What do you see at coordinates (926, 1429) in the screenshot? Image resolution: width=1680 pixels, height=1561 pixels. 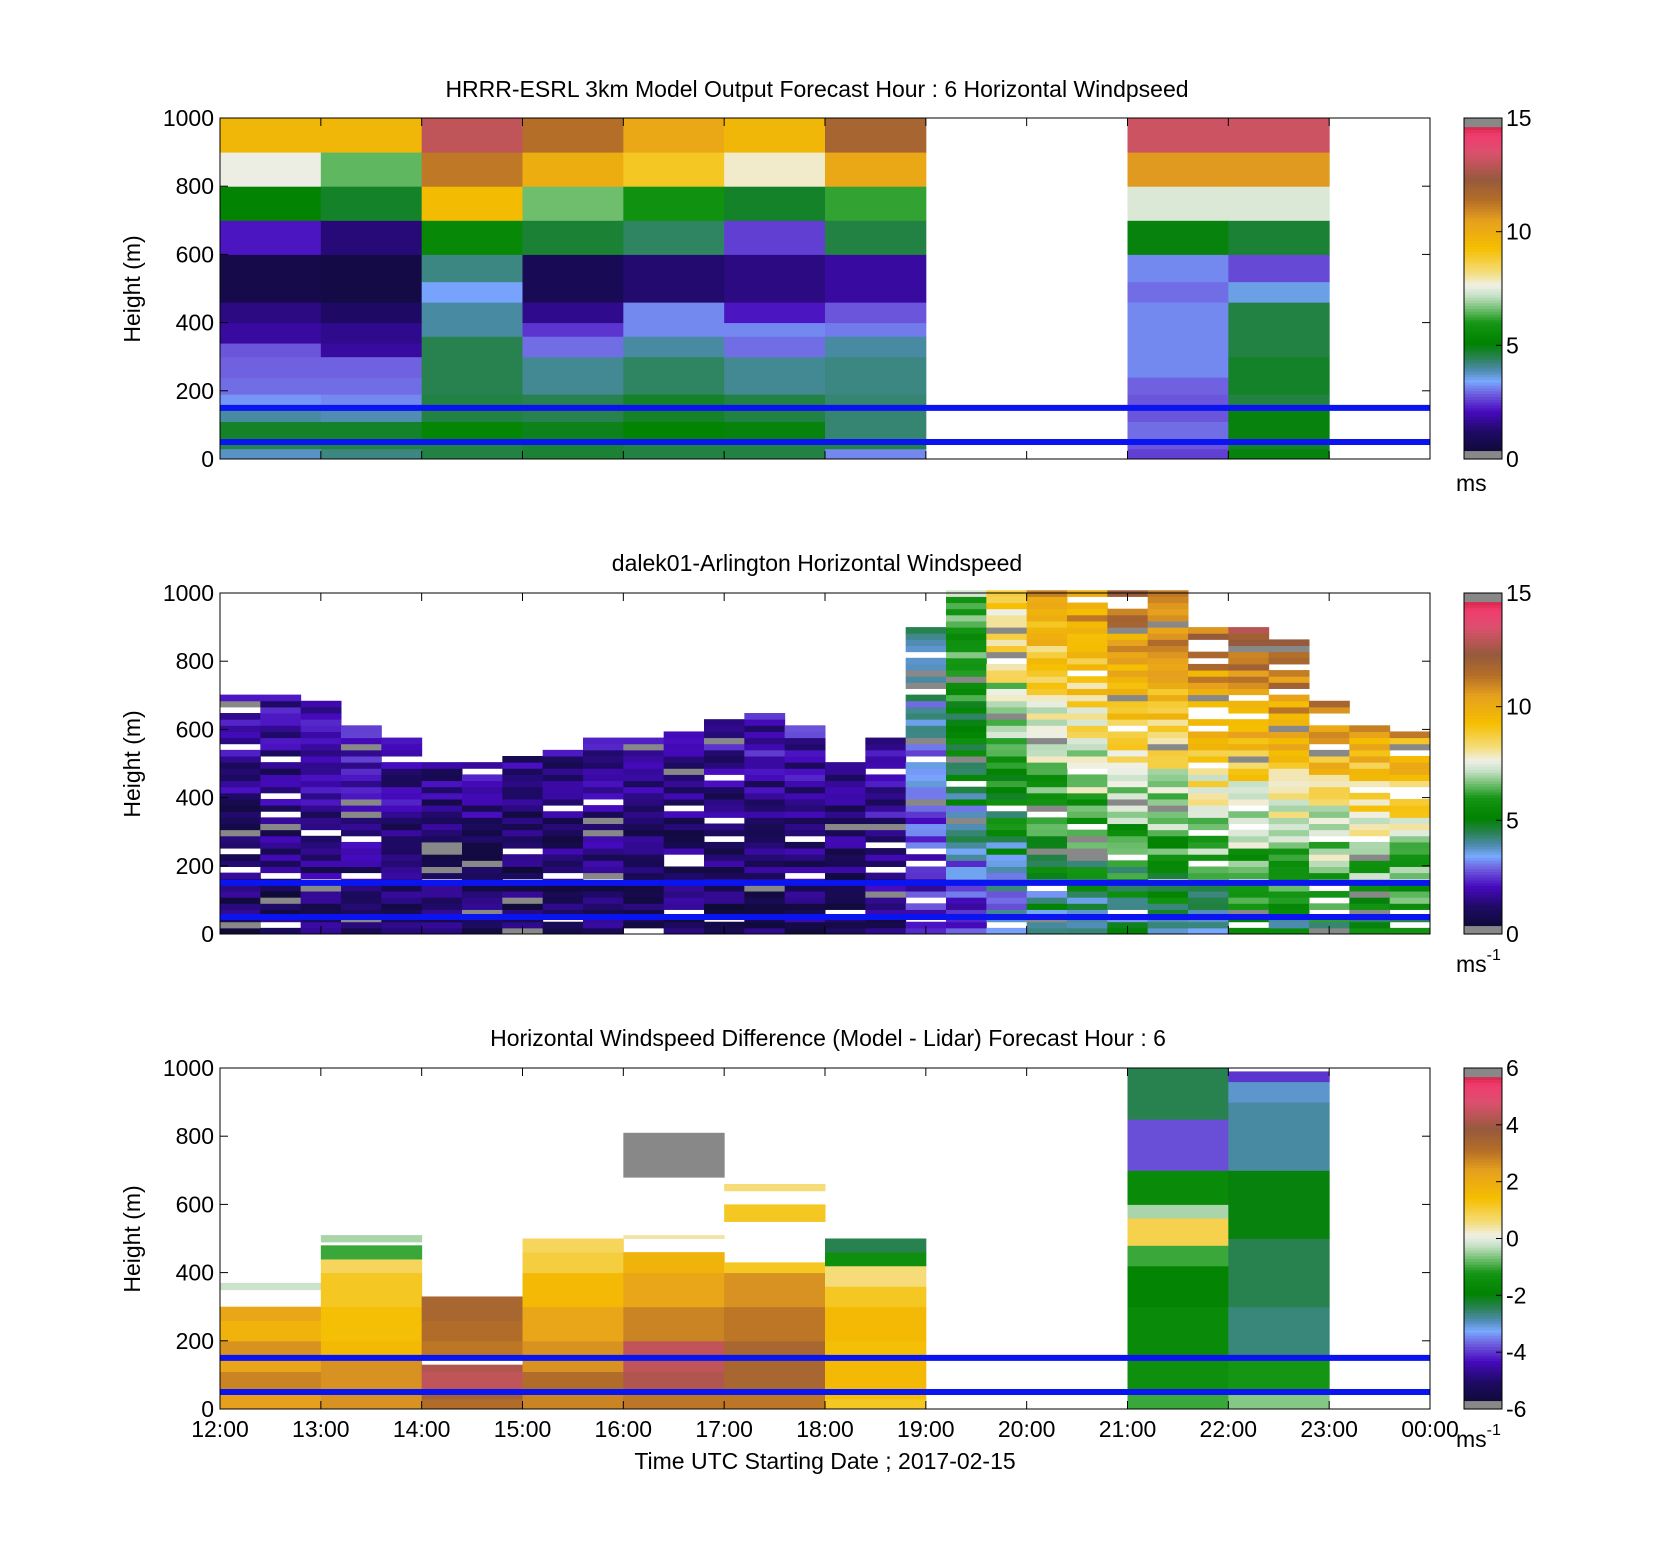 I see `x-tick-label: 19:00` at bounding box center [926, 1429].